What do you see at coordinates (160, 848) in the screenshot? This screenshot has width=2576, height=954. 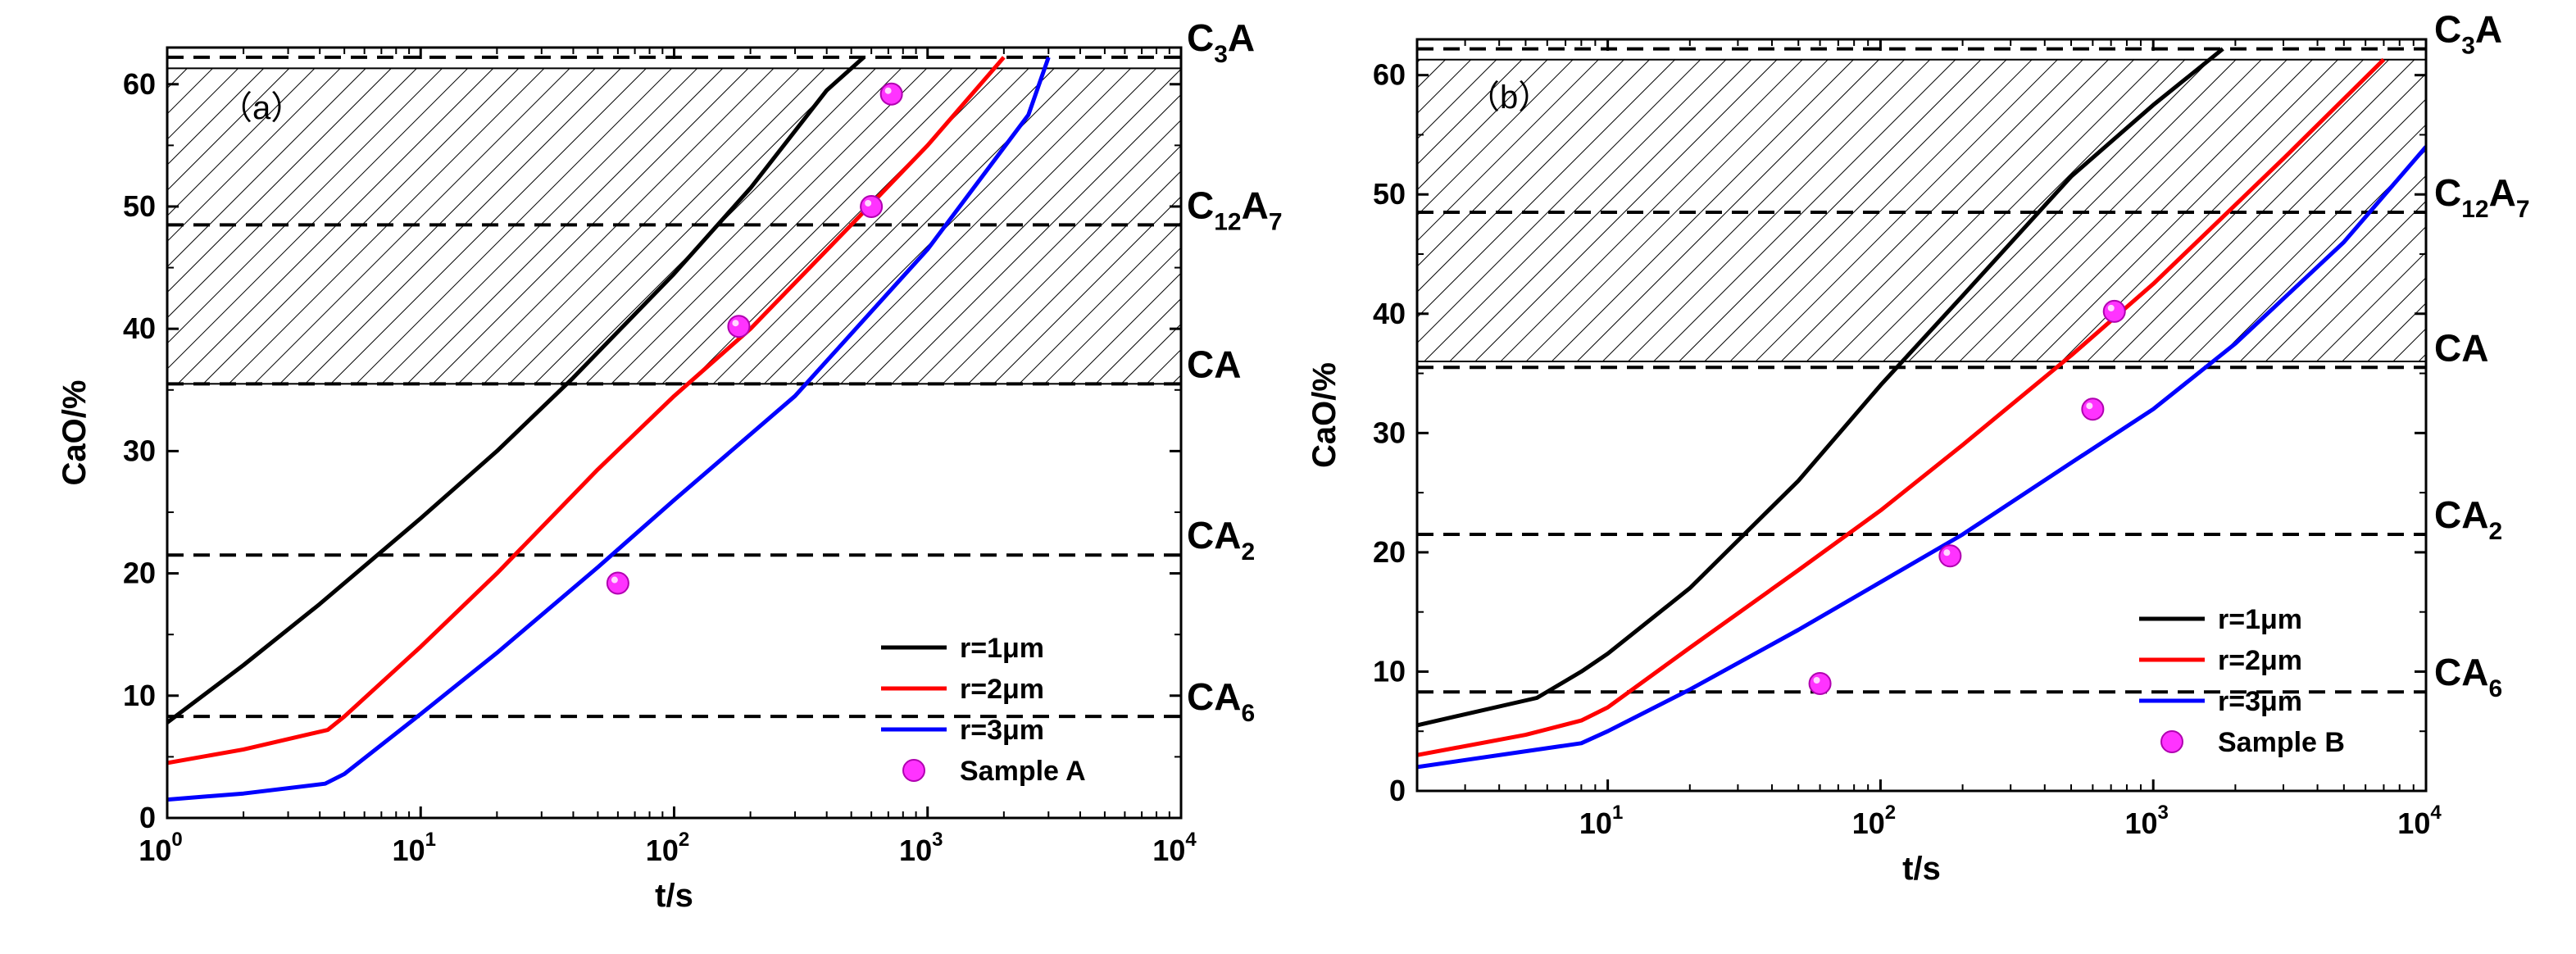 I see `x-tick-label: 10⁰` at bounding box center [160, 848].